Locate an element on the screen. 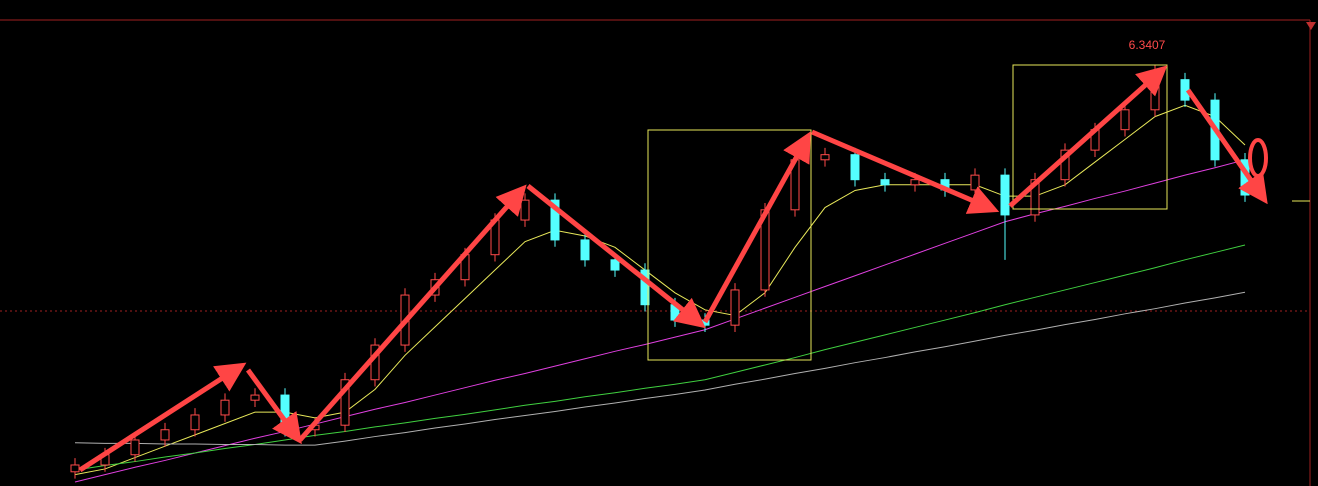  corner-marker is located at coordinates (1311, 26).